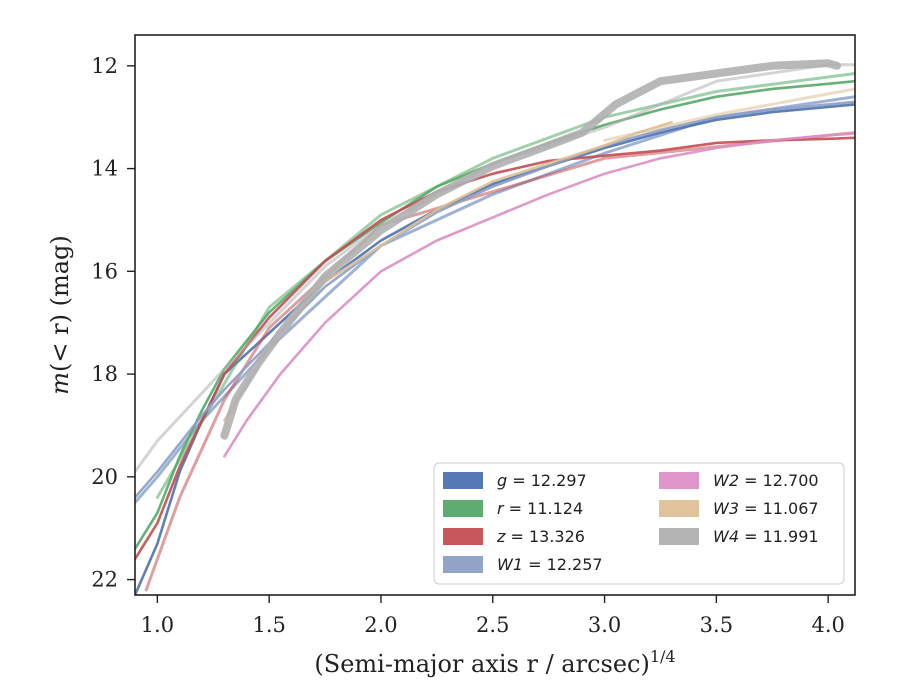  What do you see at coordinates (380, 625) in the screenshot?
I see `x-tick-label: 2.0` at bounding box center [380, 625].